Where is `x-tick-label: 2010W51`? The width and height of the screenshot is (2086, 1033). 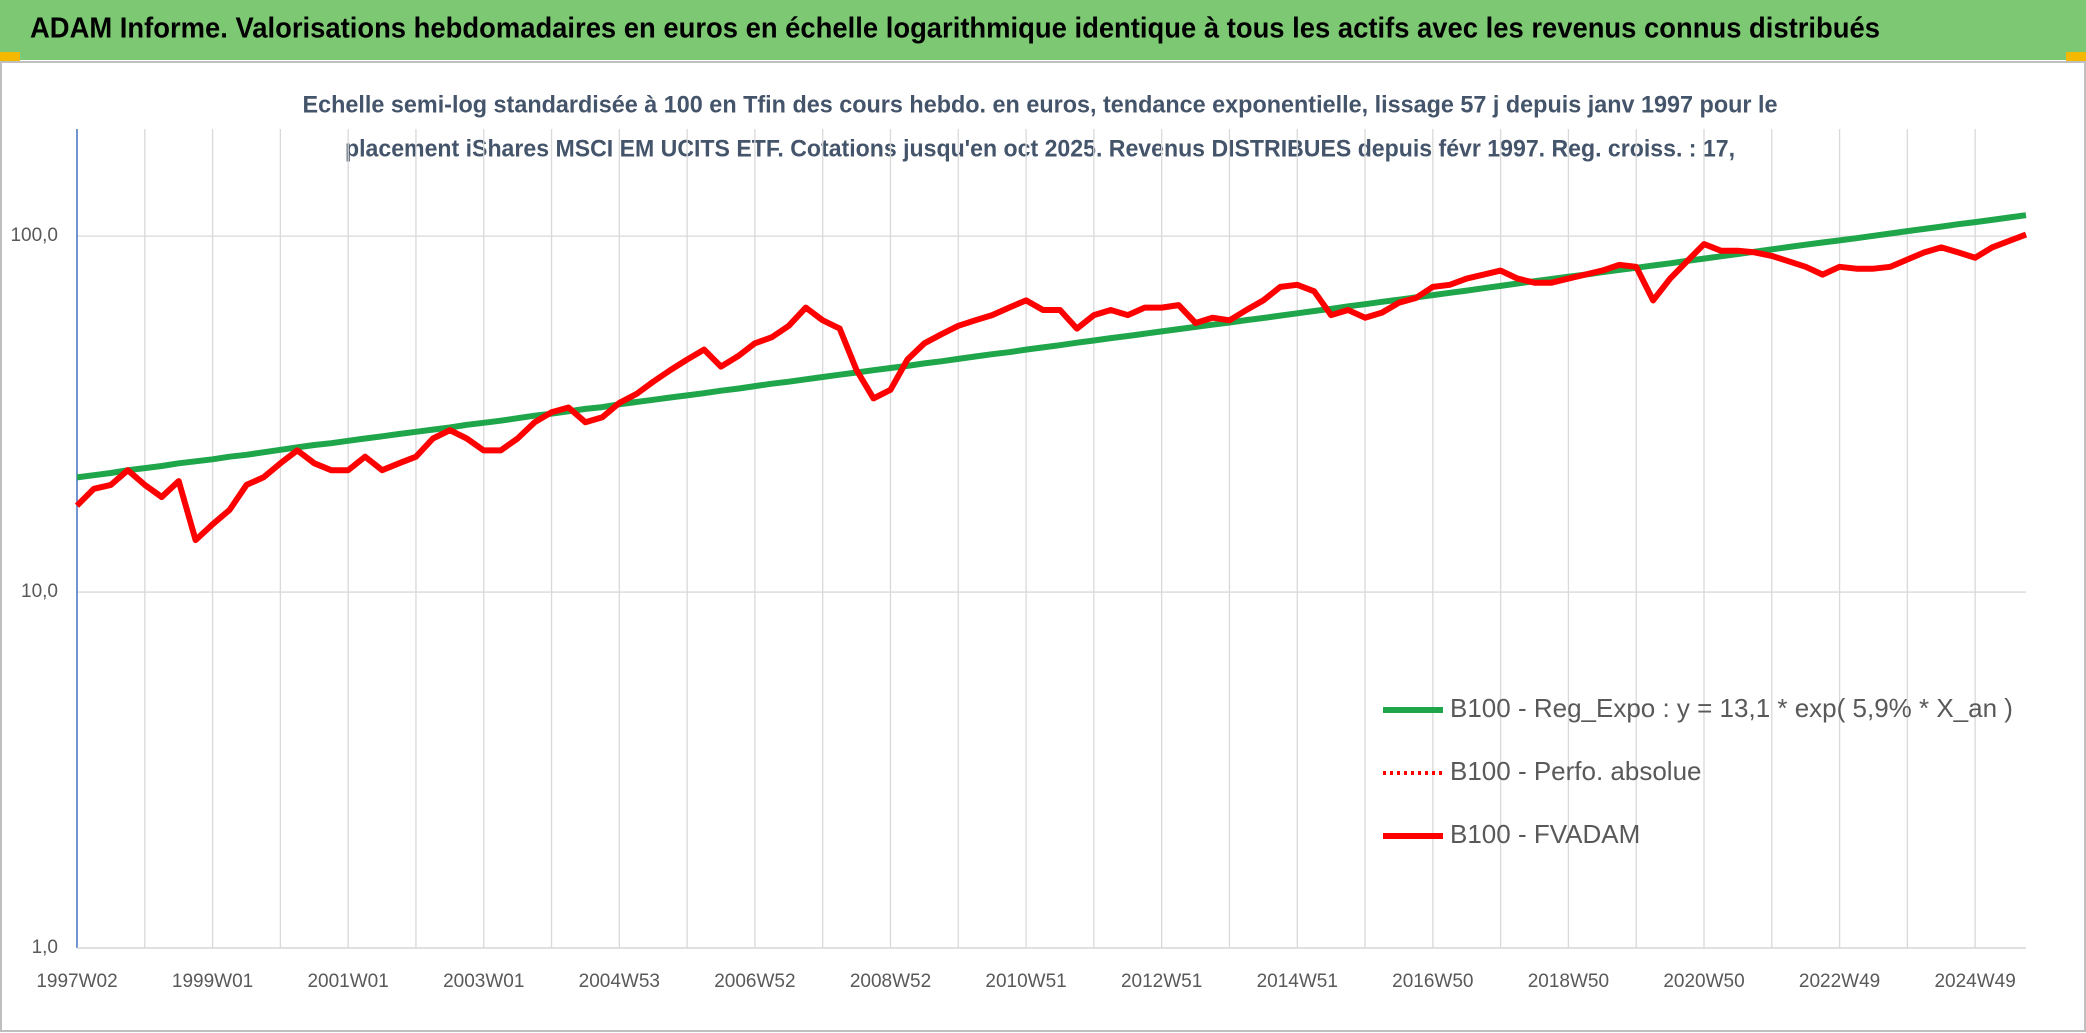 x-tick-label: 2010W51 is located at coordinates (1025, 981).